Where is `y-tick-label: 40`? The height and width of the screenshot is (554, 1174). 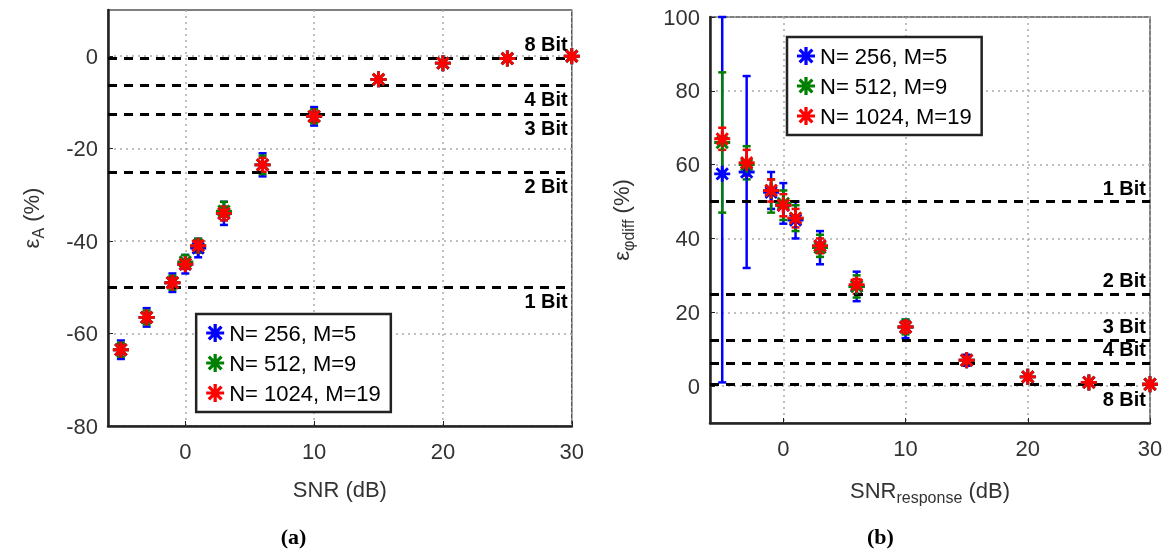 y-tick-label: 40 is located at coordinates (687, 238).